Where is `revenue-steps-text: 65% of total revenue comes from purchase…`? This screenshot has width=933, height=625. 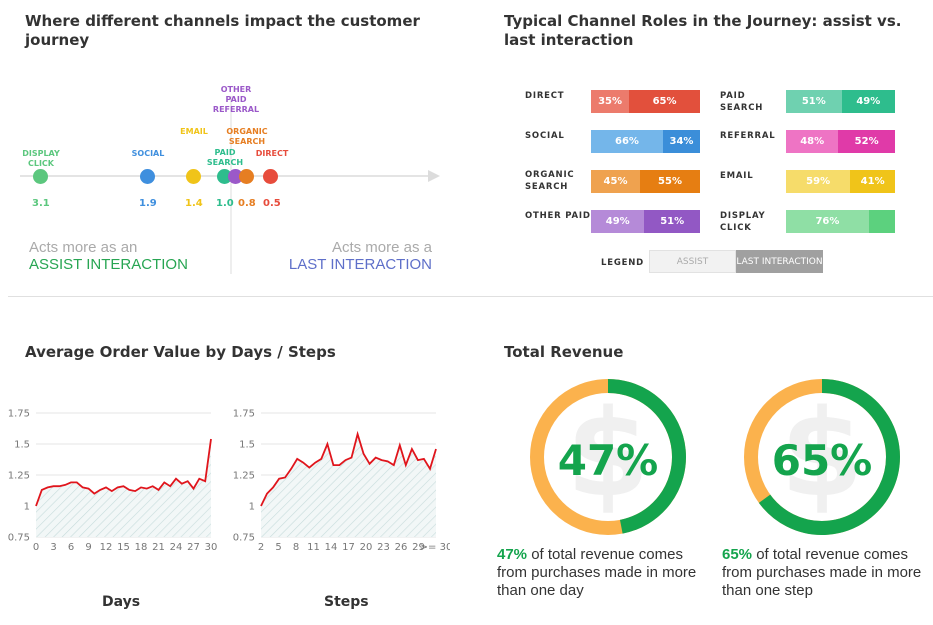
revenue-steps-text: 65% of total revenue comes from purchase… is located at coordinates (822, 573).